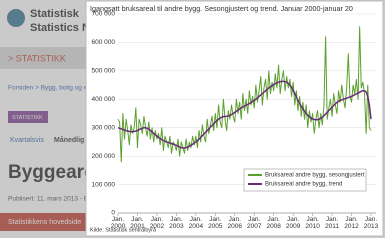 The width and height of the screenshot is (385, 240). I want to click on y-tick-label: 500 000, so click(104, 71).